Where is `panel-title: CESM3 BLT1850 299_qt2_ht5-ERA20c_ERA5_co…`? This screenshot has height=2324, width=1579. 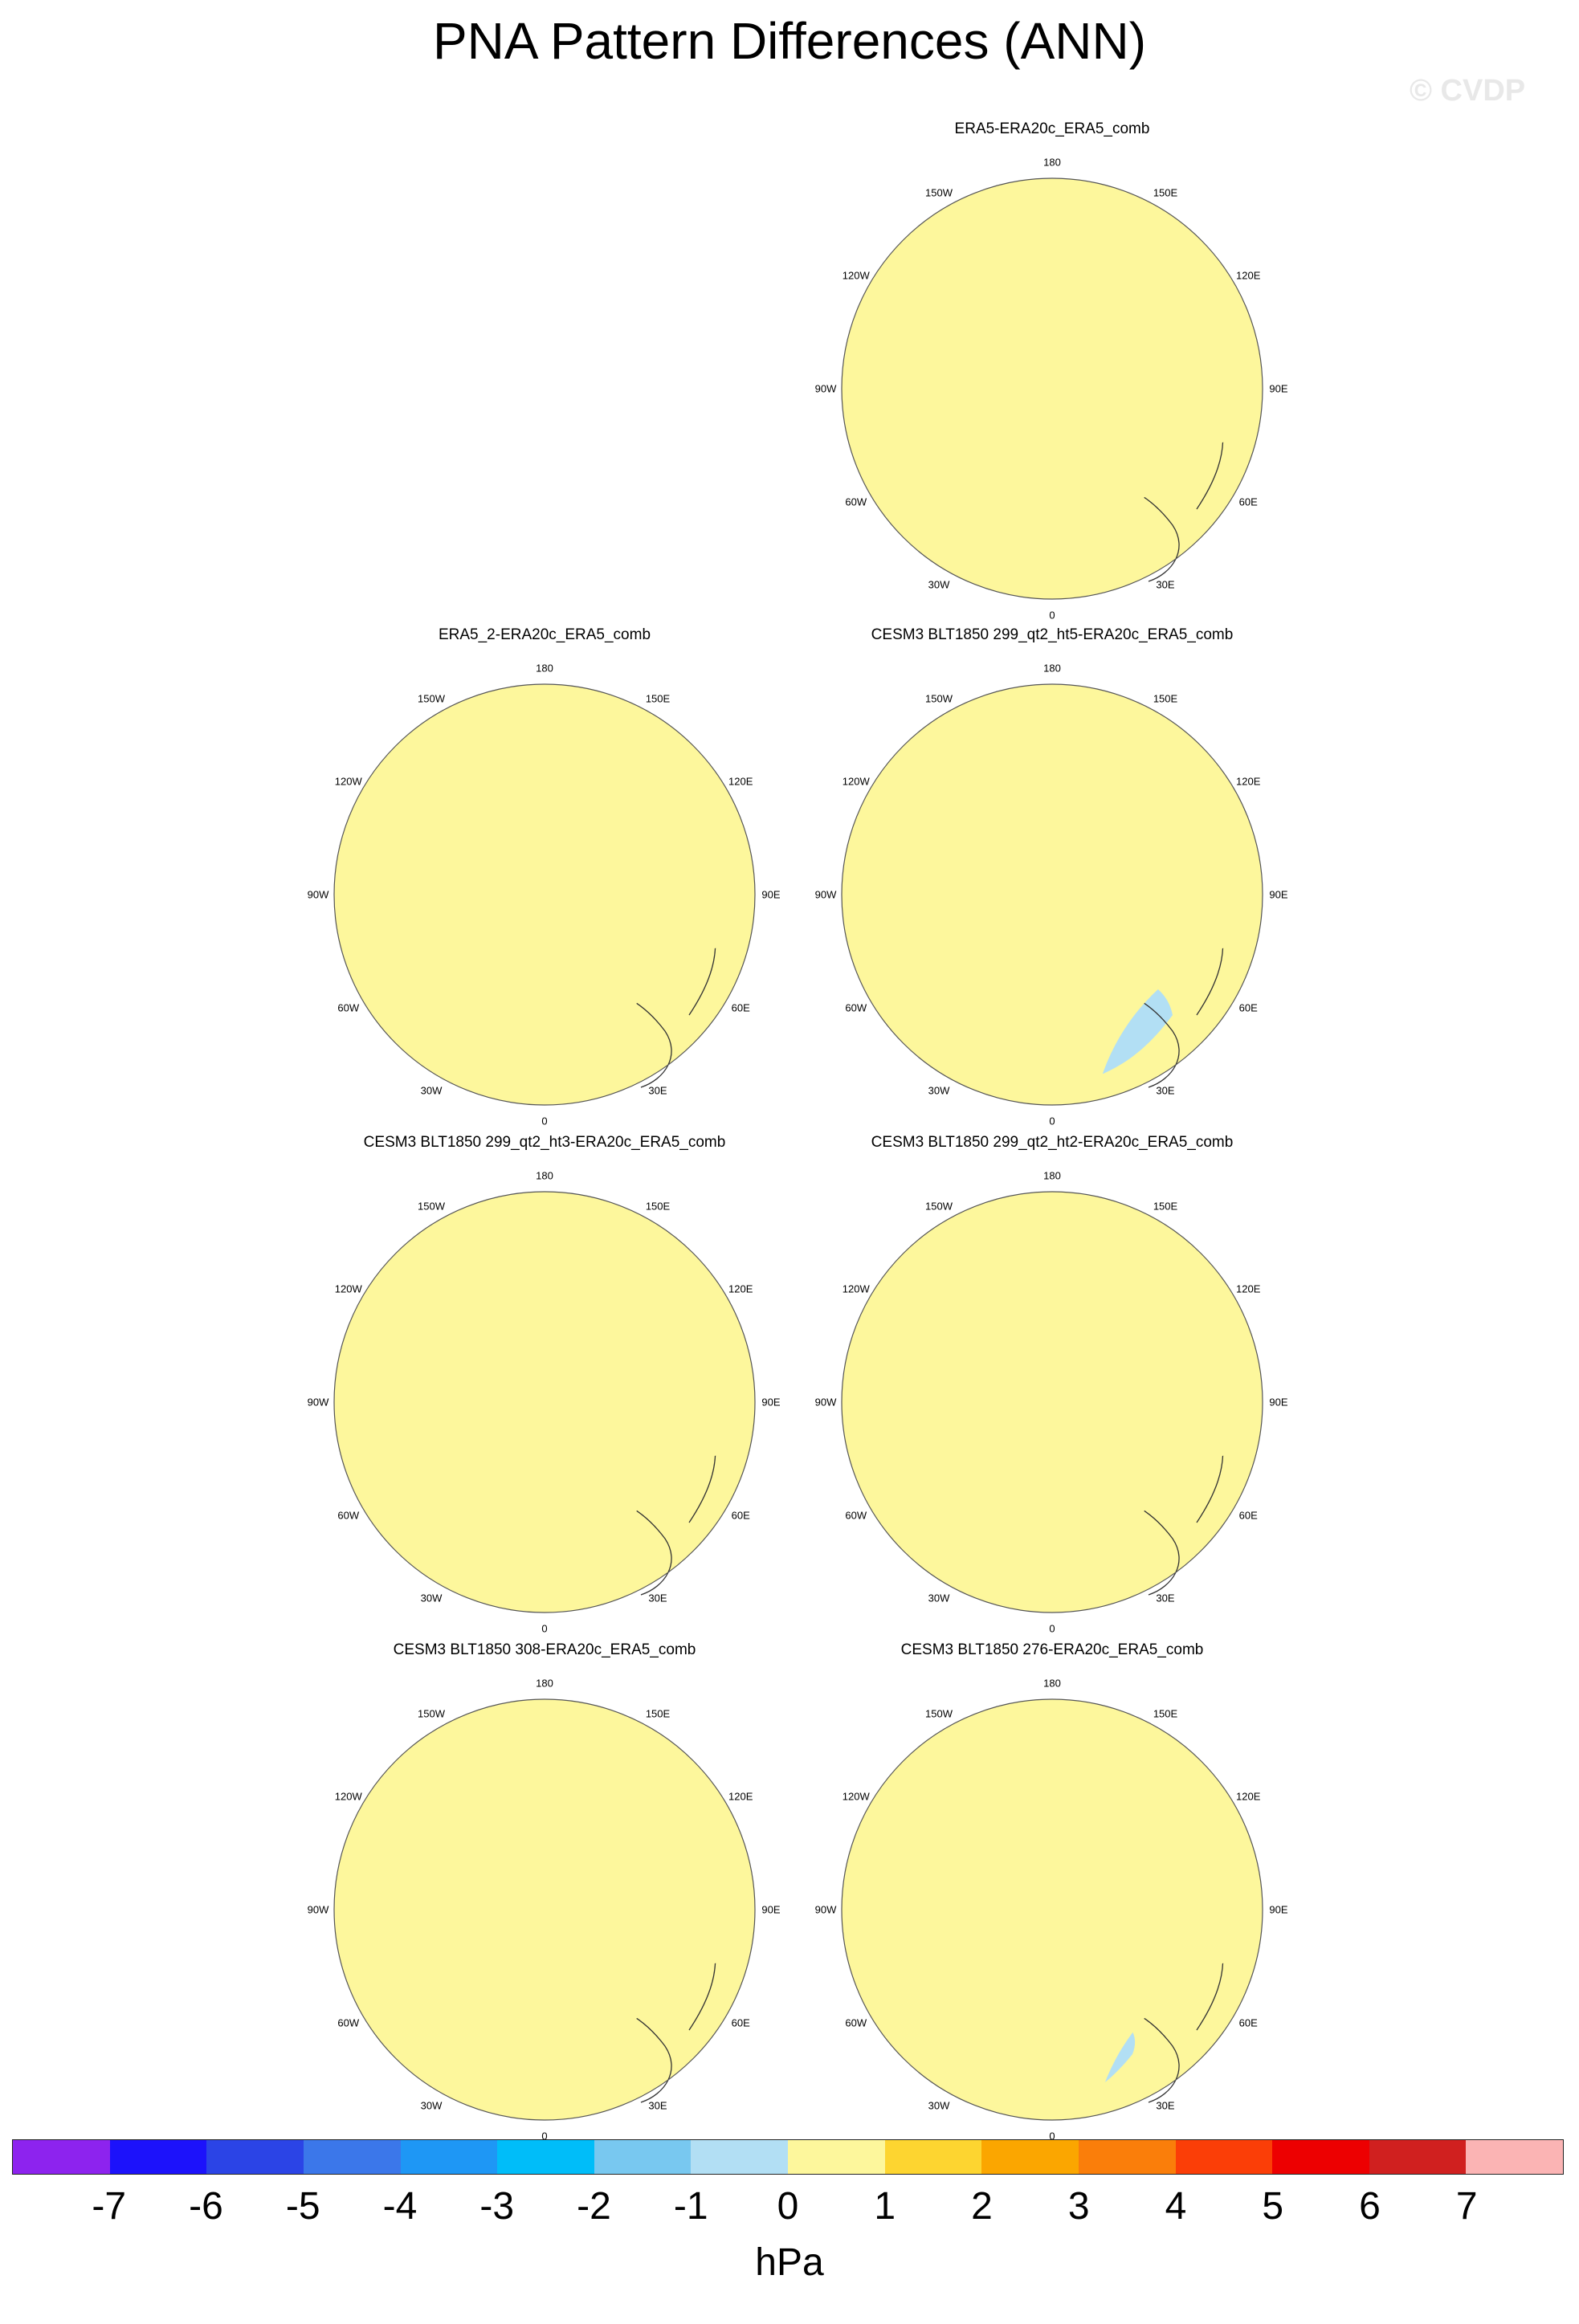 panel-title: CESM3 BLT1850 299_qt2_ht5-ERA20c_ERA5_co… is located at coordinates (1052, 635).